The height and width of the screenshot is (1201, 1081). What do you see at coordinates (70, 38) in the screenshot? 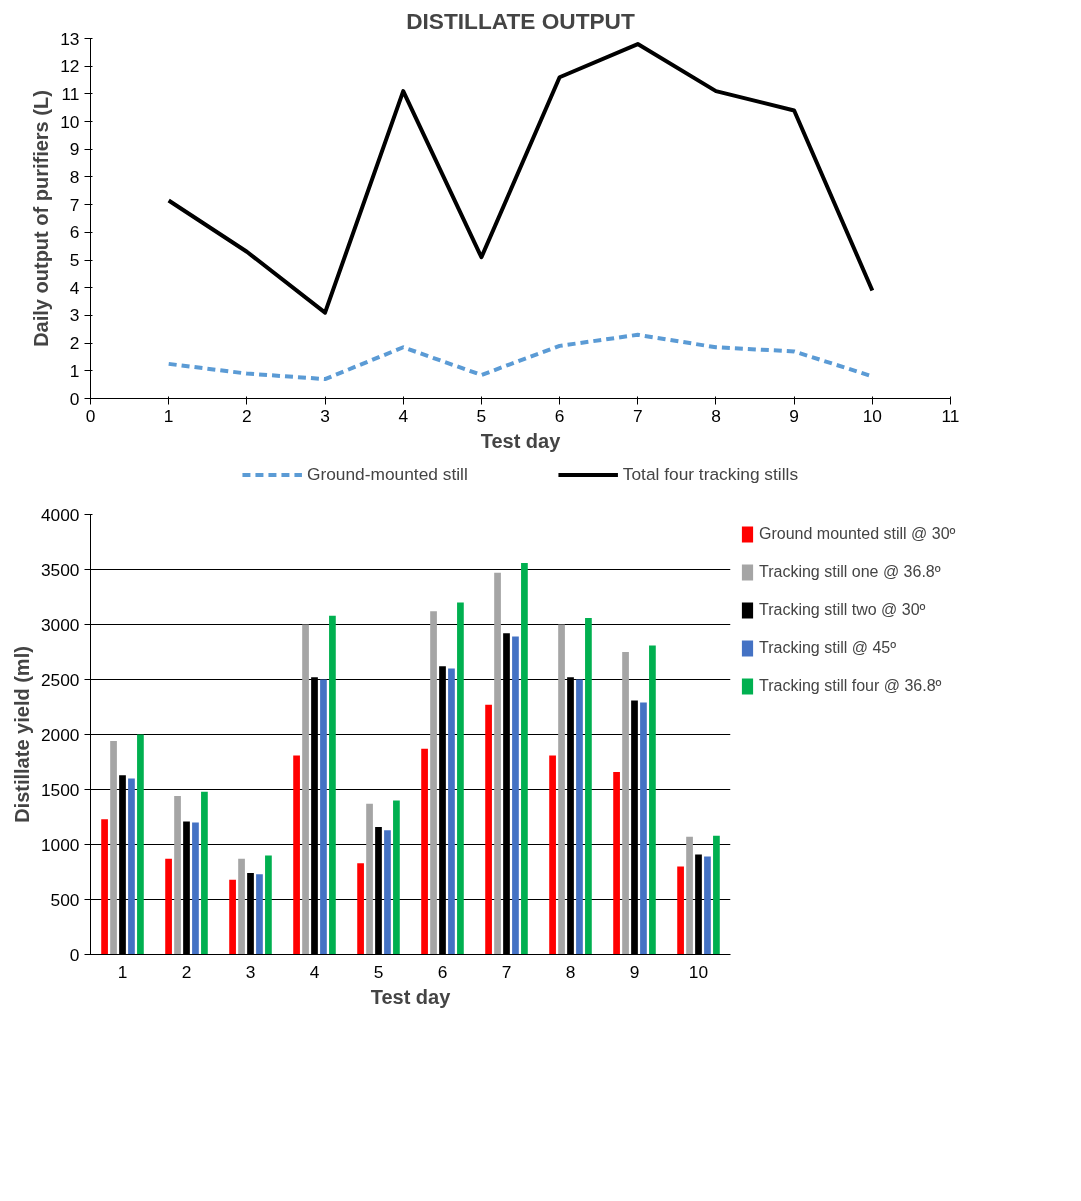
I see `y-tick-label: 13` at bounding box center [70, 38].